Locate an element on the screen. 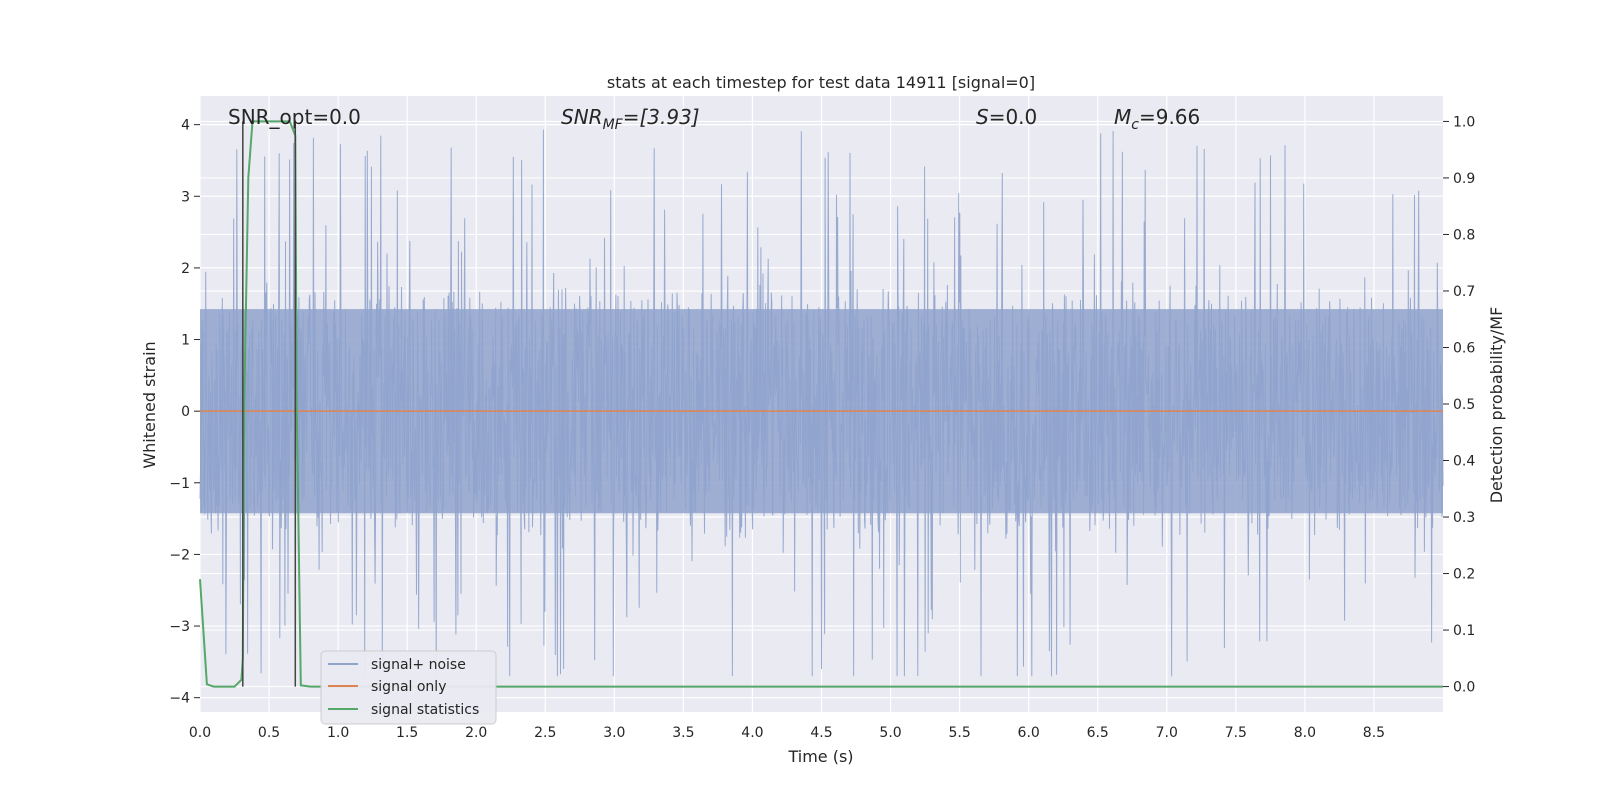 This screenshot has height=804, width=1600. y-tick-label: 0 is located at coordinates (185, 412).